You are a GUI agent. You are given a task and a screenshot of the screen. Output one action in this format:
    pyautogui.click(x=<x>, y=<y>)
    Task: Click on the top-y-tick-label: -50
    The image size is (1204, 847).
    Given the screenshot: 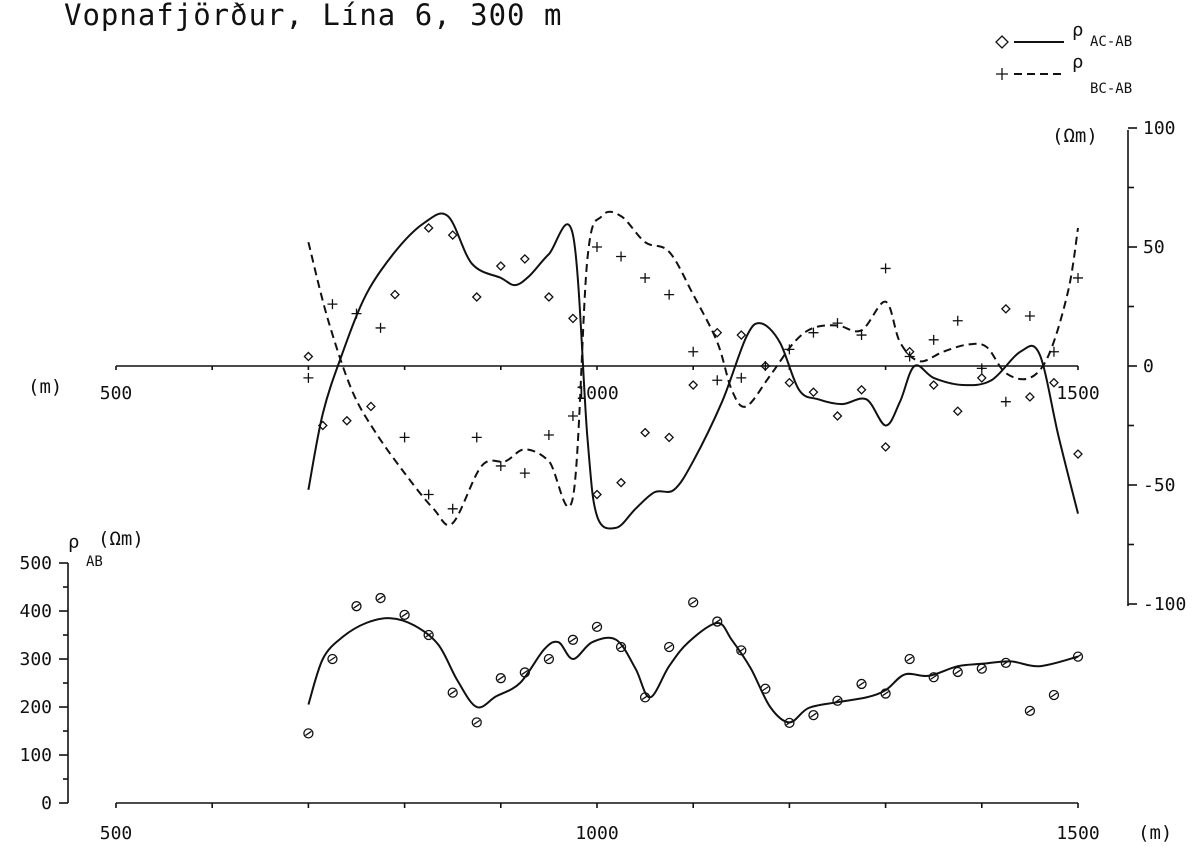 What is the action you would take?
    pyautogui.click(x=1159, y=485)
    